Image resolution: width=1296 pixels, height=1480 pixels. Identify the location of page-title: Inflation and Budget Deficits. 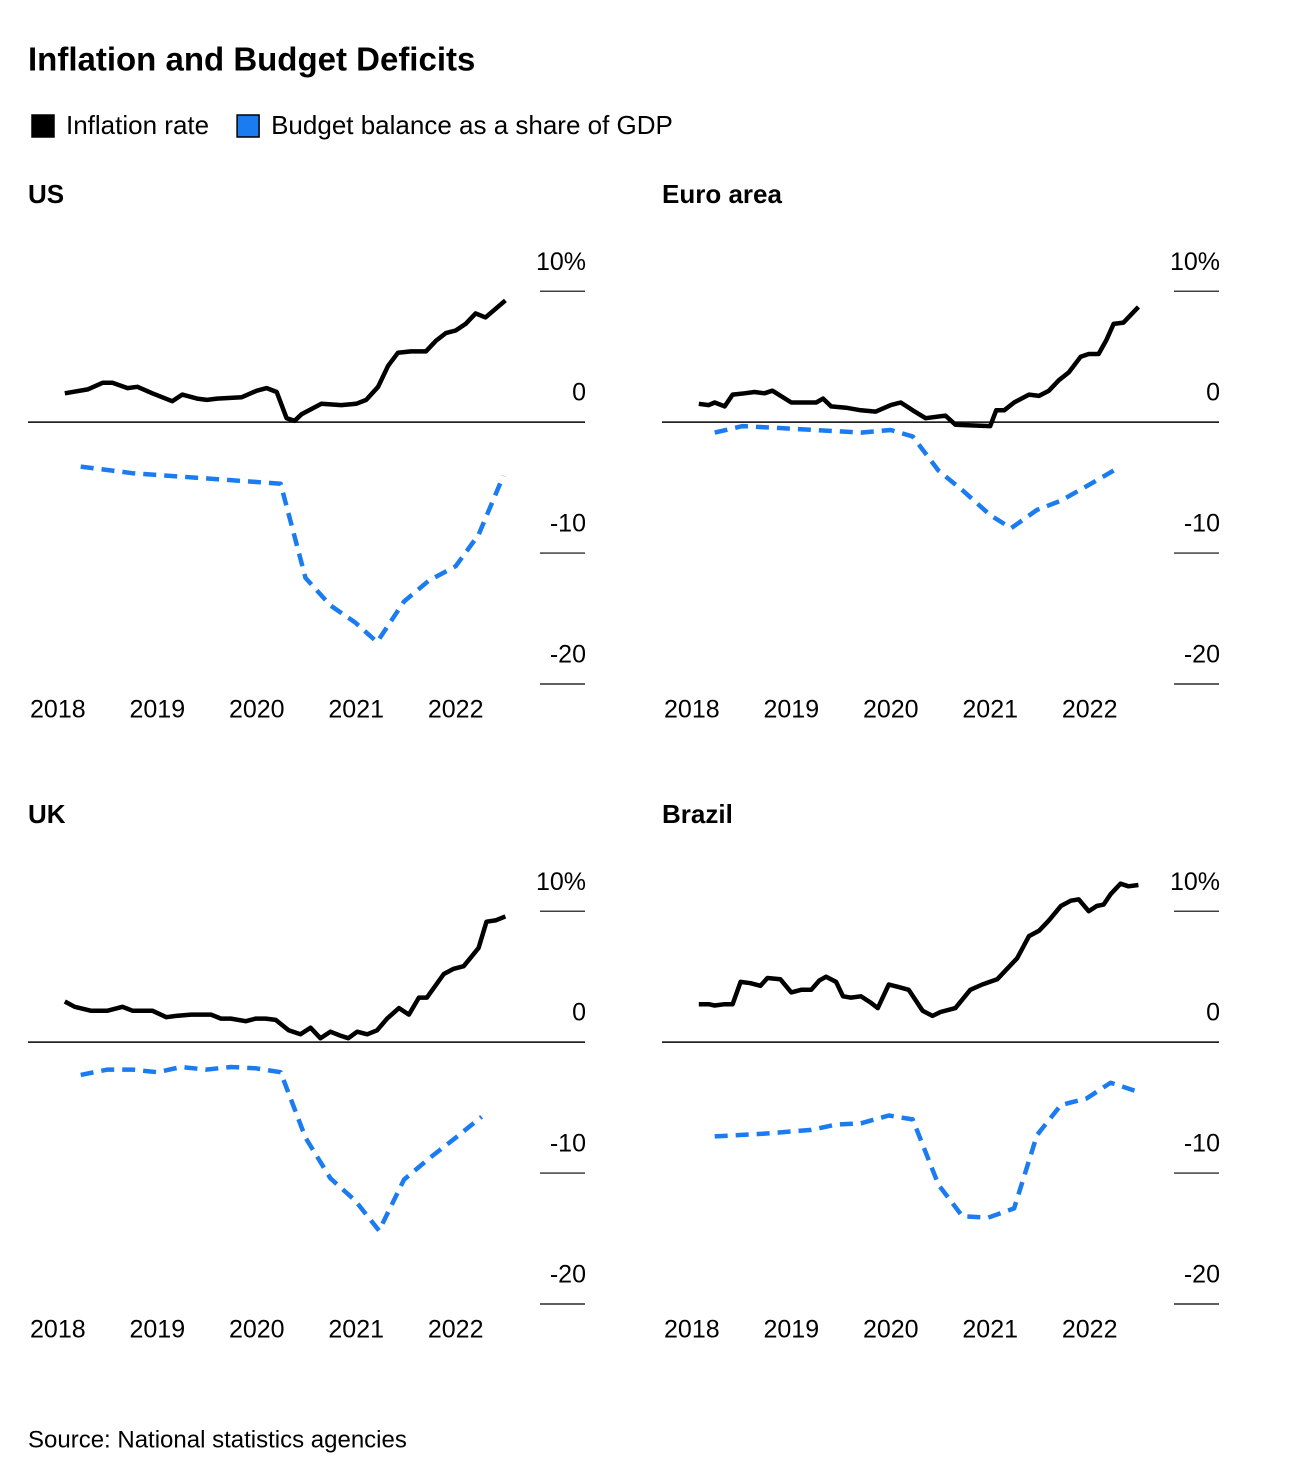
(251, 59).